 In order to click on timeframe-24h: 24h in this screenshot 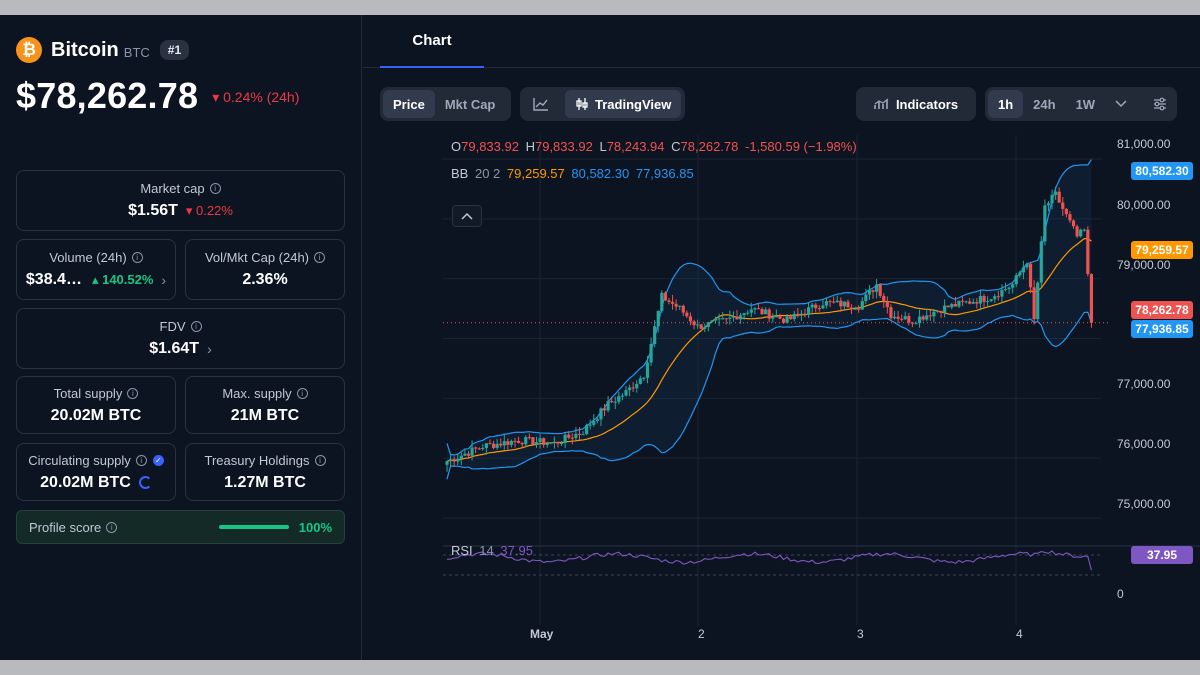, I will do `click(1044, 104)`.